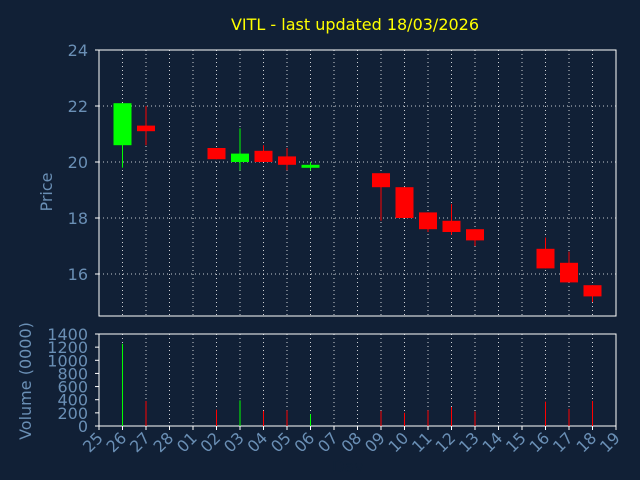 Image resolution: width=640 pixels, height=480 pixels. I want to click on chart-title: VITL - last updated 18/03/2026, so click(355, 24).